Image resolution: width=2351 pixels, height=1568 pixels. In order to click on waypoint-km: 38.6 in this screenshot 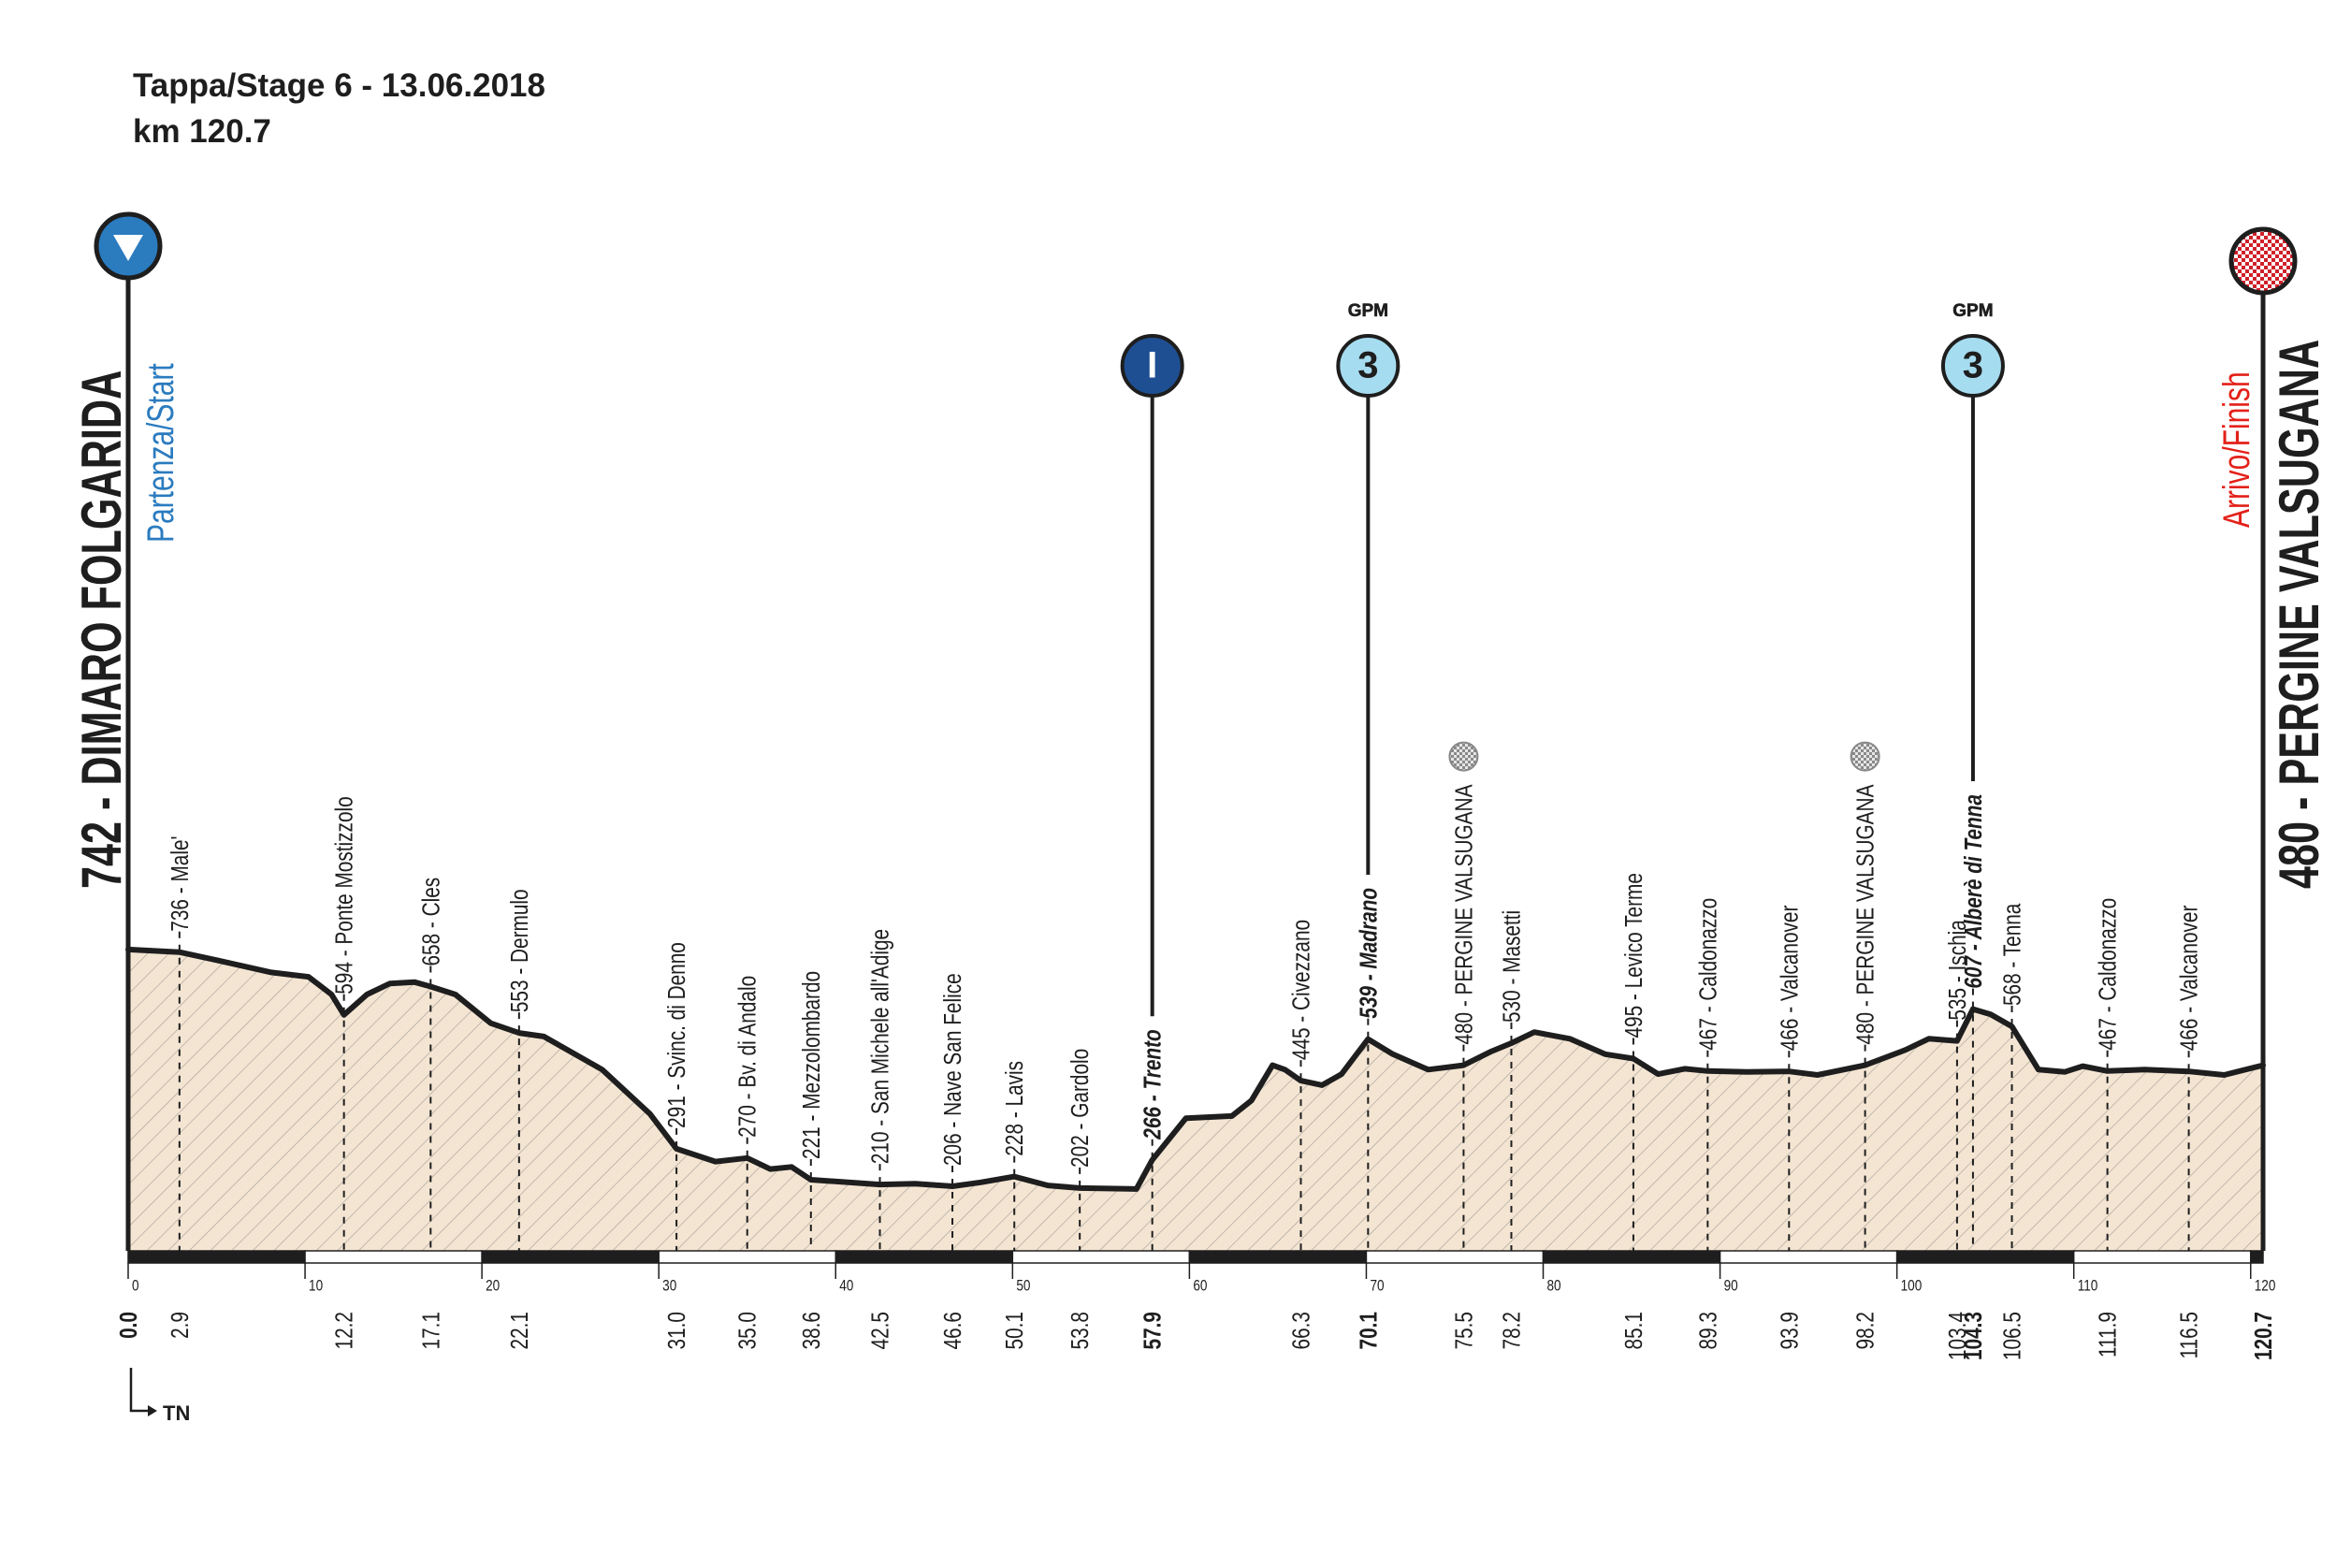, I will do `click(811, 1331)`.